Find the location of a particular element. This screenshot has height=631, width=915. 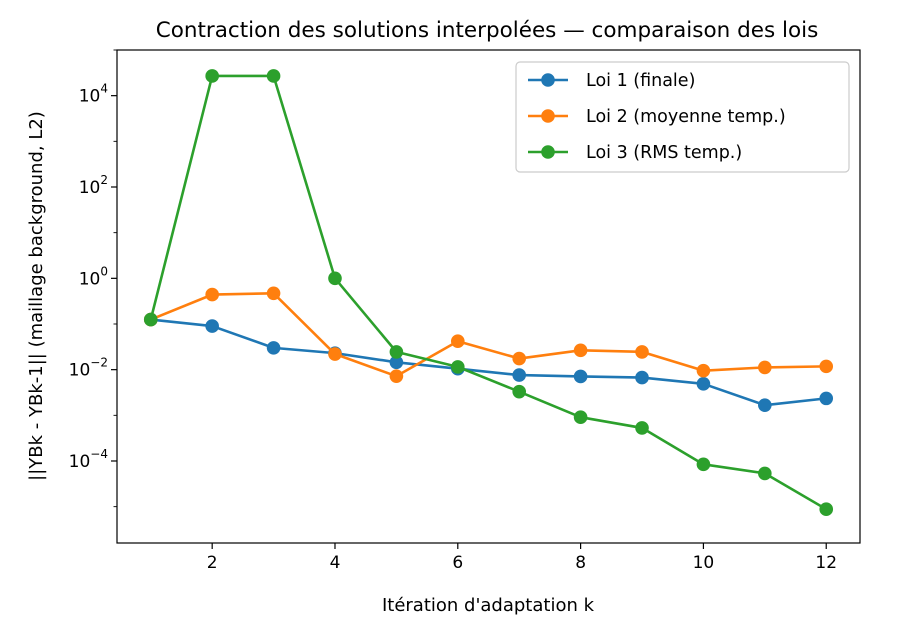

y-tick-label: 10⁻⁴ is located at coordinates (88, 459).